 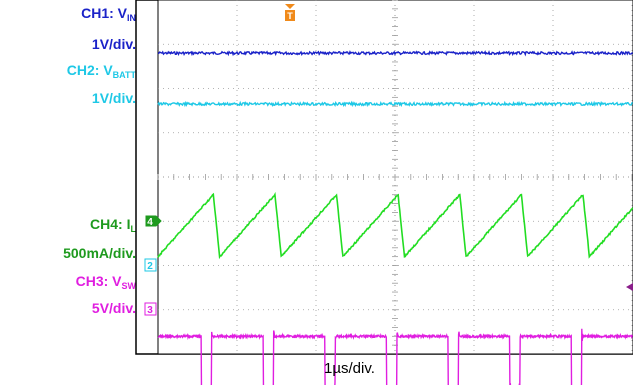 I want to click on ch4-ground-marker: 4, so click(x=153, y=221).